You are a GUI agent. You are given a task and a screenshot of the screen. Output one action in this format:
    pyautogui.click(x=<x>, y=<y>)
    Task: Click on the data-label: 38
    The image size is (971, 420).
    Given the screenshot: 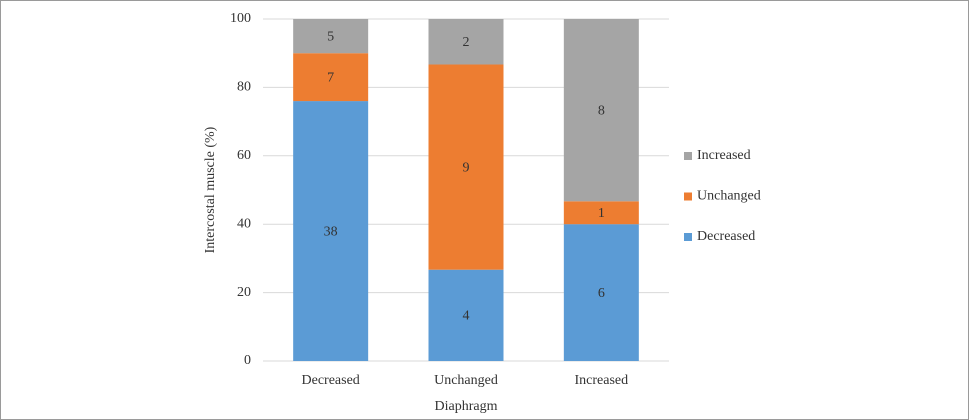 What is the action you would take?
    pyautogui.click(x=331, y=231)
    